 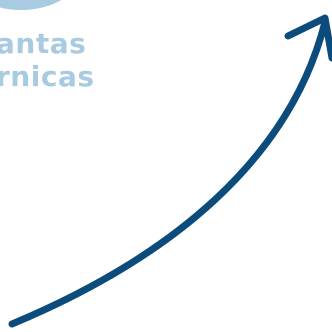 I want to click on caption-line-2: rnicas, so click(x=47, y=76).